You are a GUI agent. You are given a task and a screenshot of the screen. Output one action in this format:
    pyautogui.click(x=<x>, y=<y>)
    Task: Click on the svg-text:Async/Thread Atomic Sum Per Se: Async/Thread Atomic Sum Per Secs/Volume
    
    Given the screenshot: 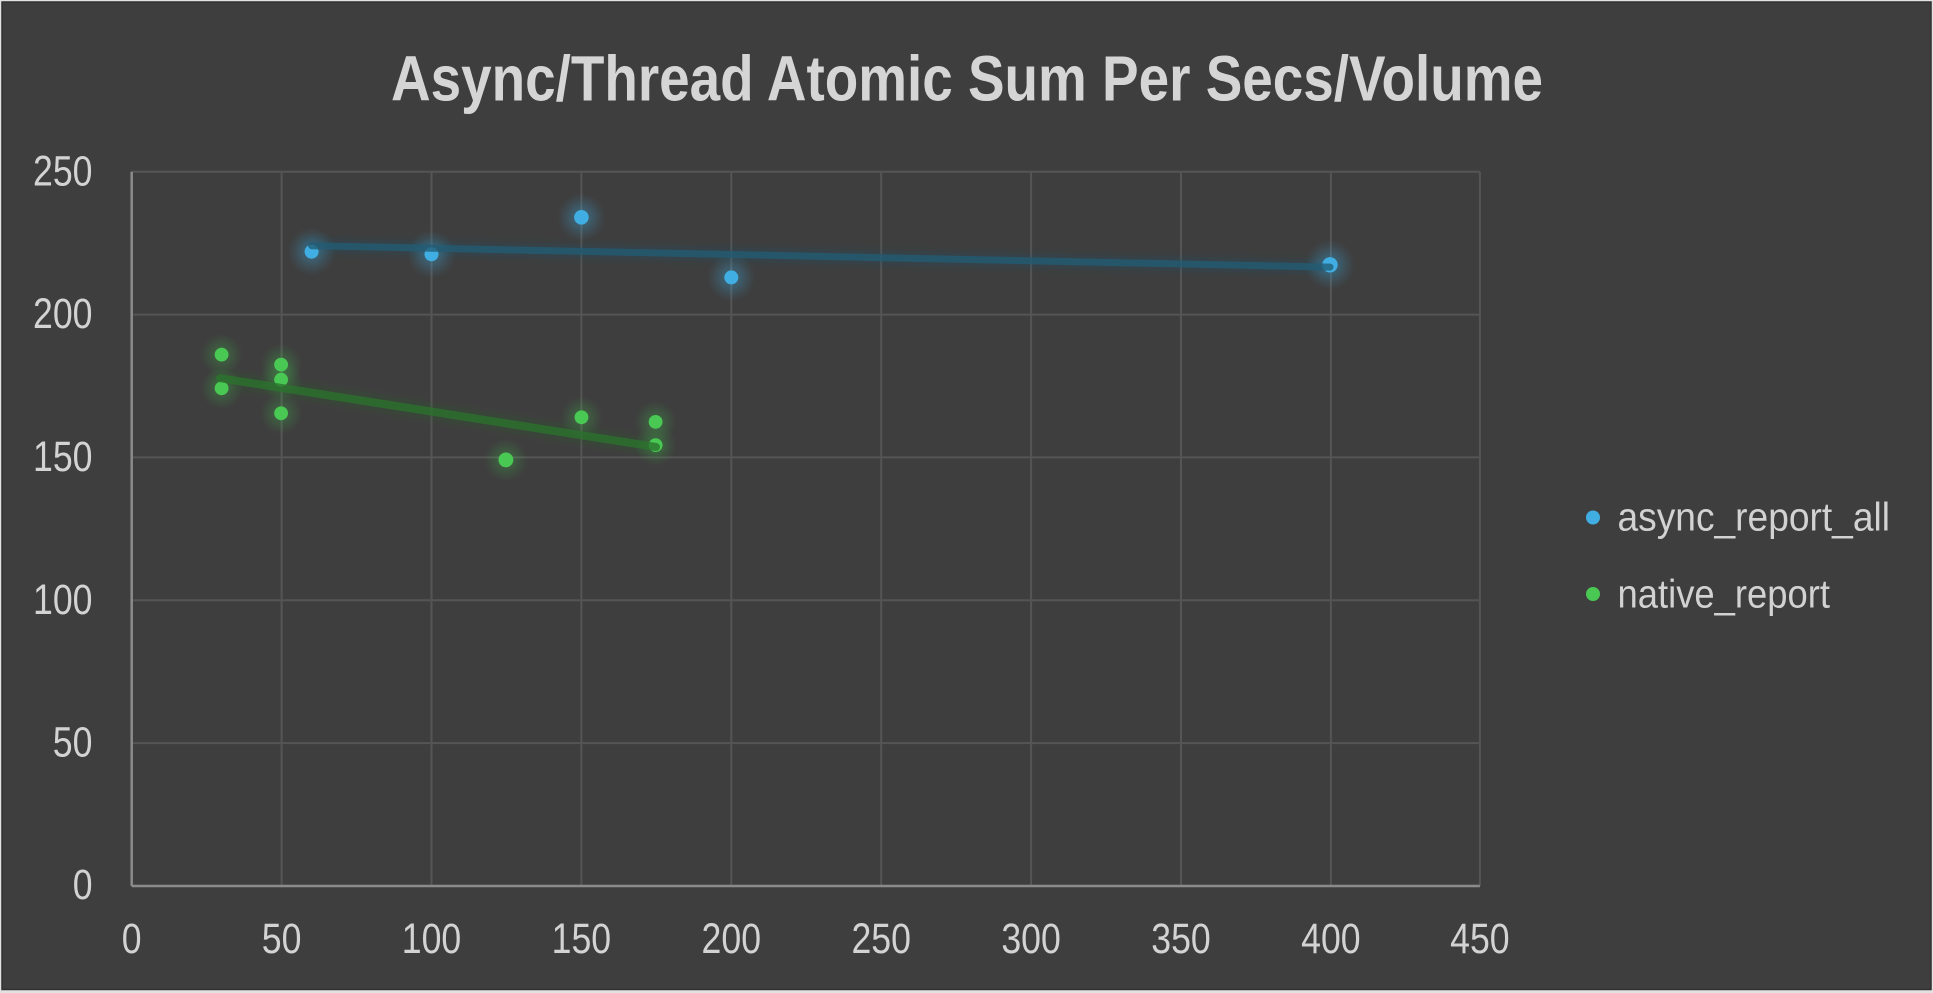 What is the action you would take?
    pyautogui.click(x=967, y=79)
    